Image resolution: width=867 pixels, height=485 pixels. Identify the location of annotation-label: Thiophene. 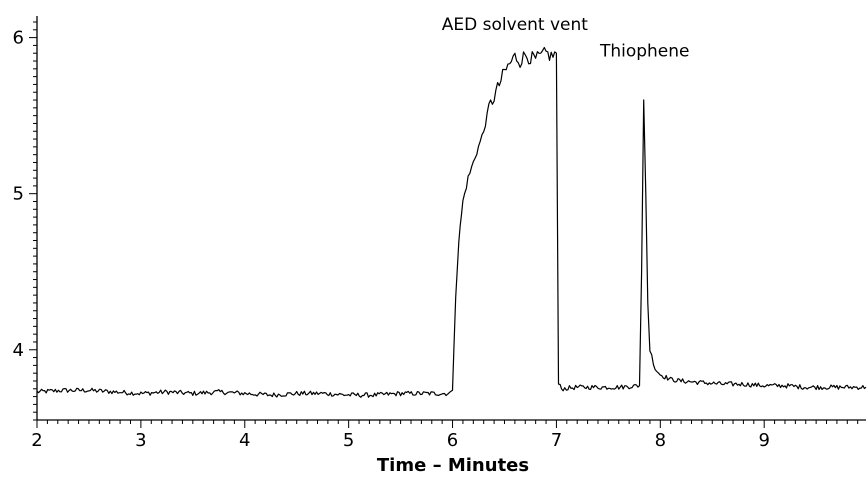
(644, 51).